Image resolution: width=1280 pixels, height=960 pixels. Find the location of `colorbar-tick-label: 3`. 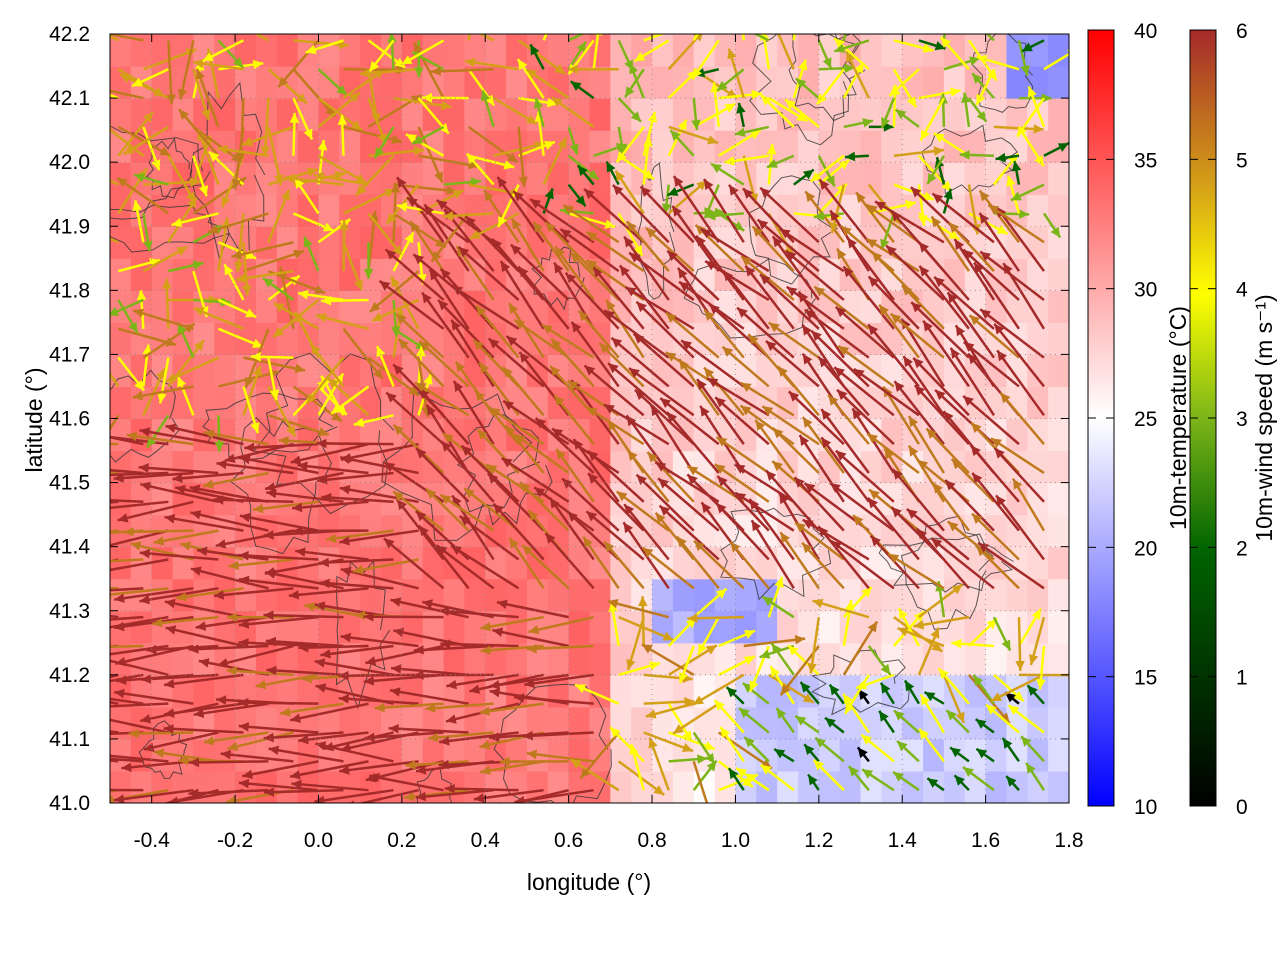

colorbar-tick-label: 3 is located at coordinates (1242, 419).